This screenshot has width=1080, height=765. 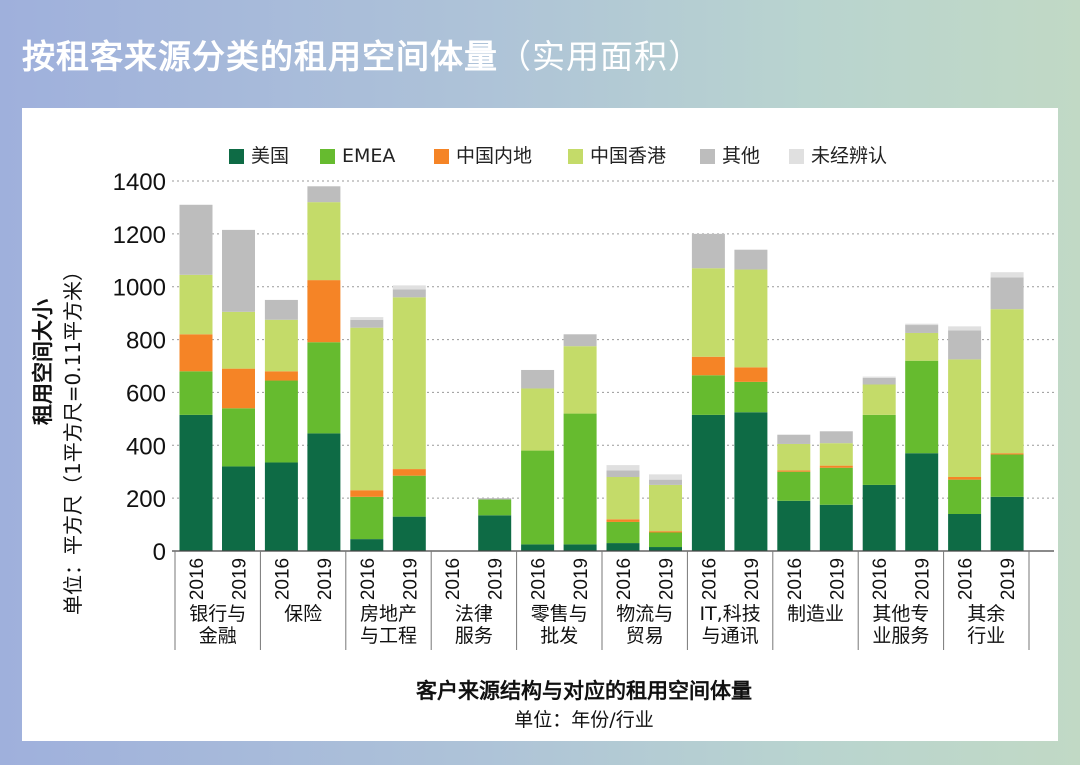 I want to click on title-main: 按租客来源分类的租用空间体量, so click(x=260, y=56).